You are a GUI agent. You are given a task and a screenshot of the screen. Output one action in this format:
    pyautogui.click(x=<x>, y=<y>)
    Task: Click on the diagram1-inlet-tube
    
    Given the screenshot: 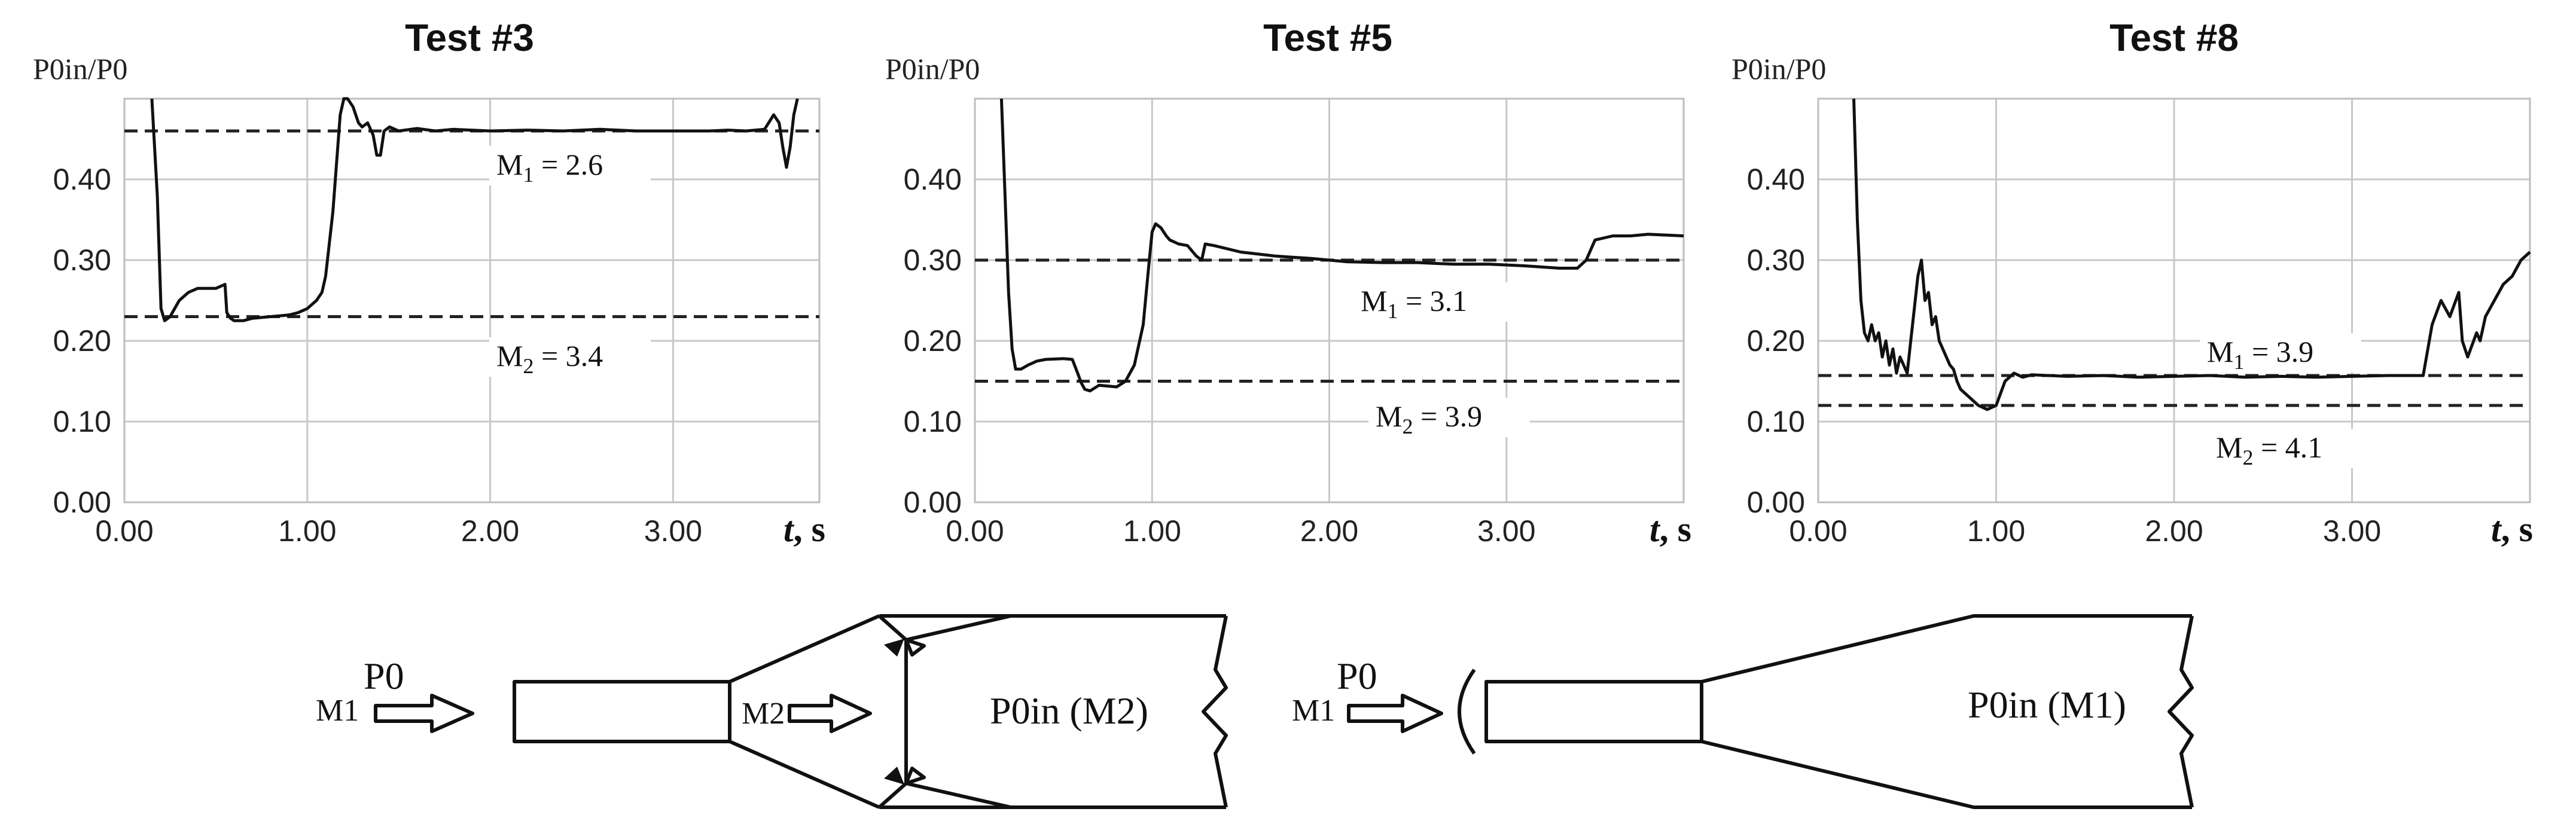 What is the action you would take?
    pyautogui.click(x=622, y=712)
    